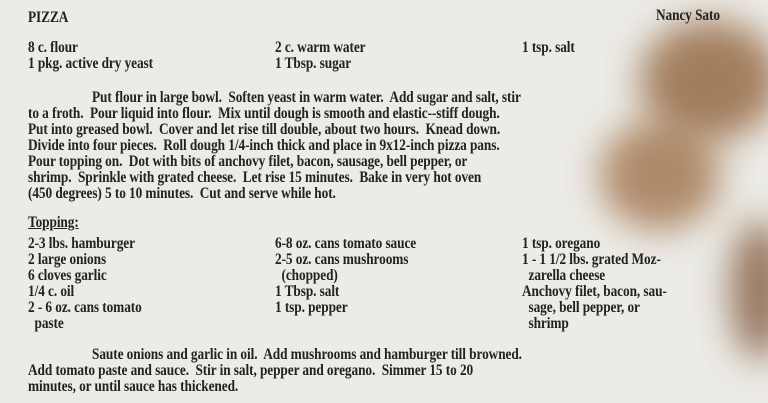 This screenshot has width=768, height=403. I want to click on ingredient: 1 pkg. active dry yeast, so click(91, 63).